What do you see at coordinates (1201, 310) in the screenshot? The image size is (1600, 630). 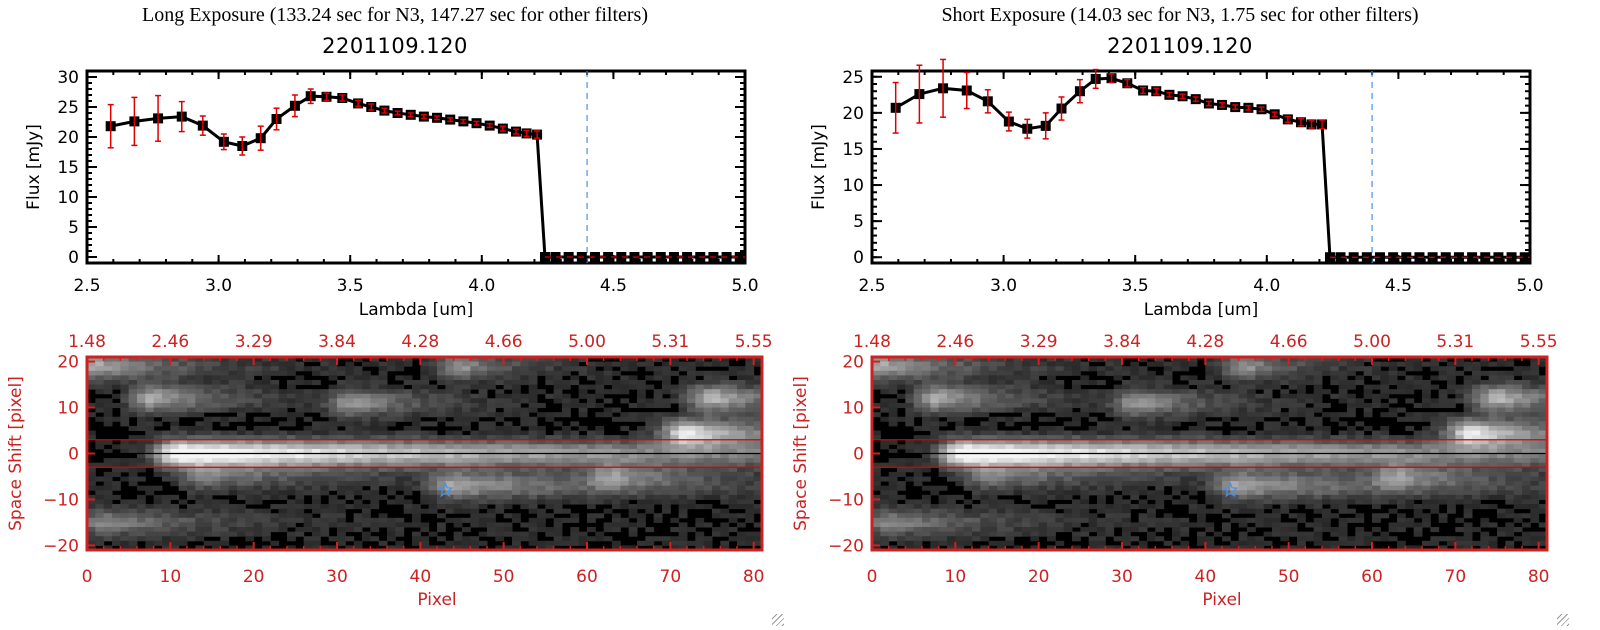 I see `x-axis-title: Lambda [um]` at bounding box center [1201, 310].